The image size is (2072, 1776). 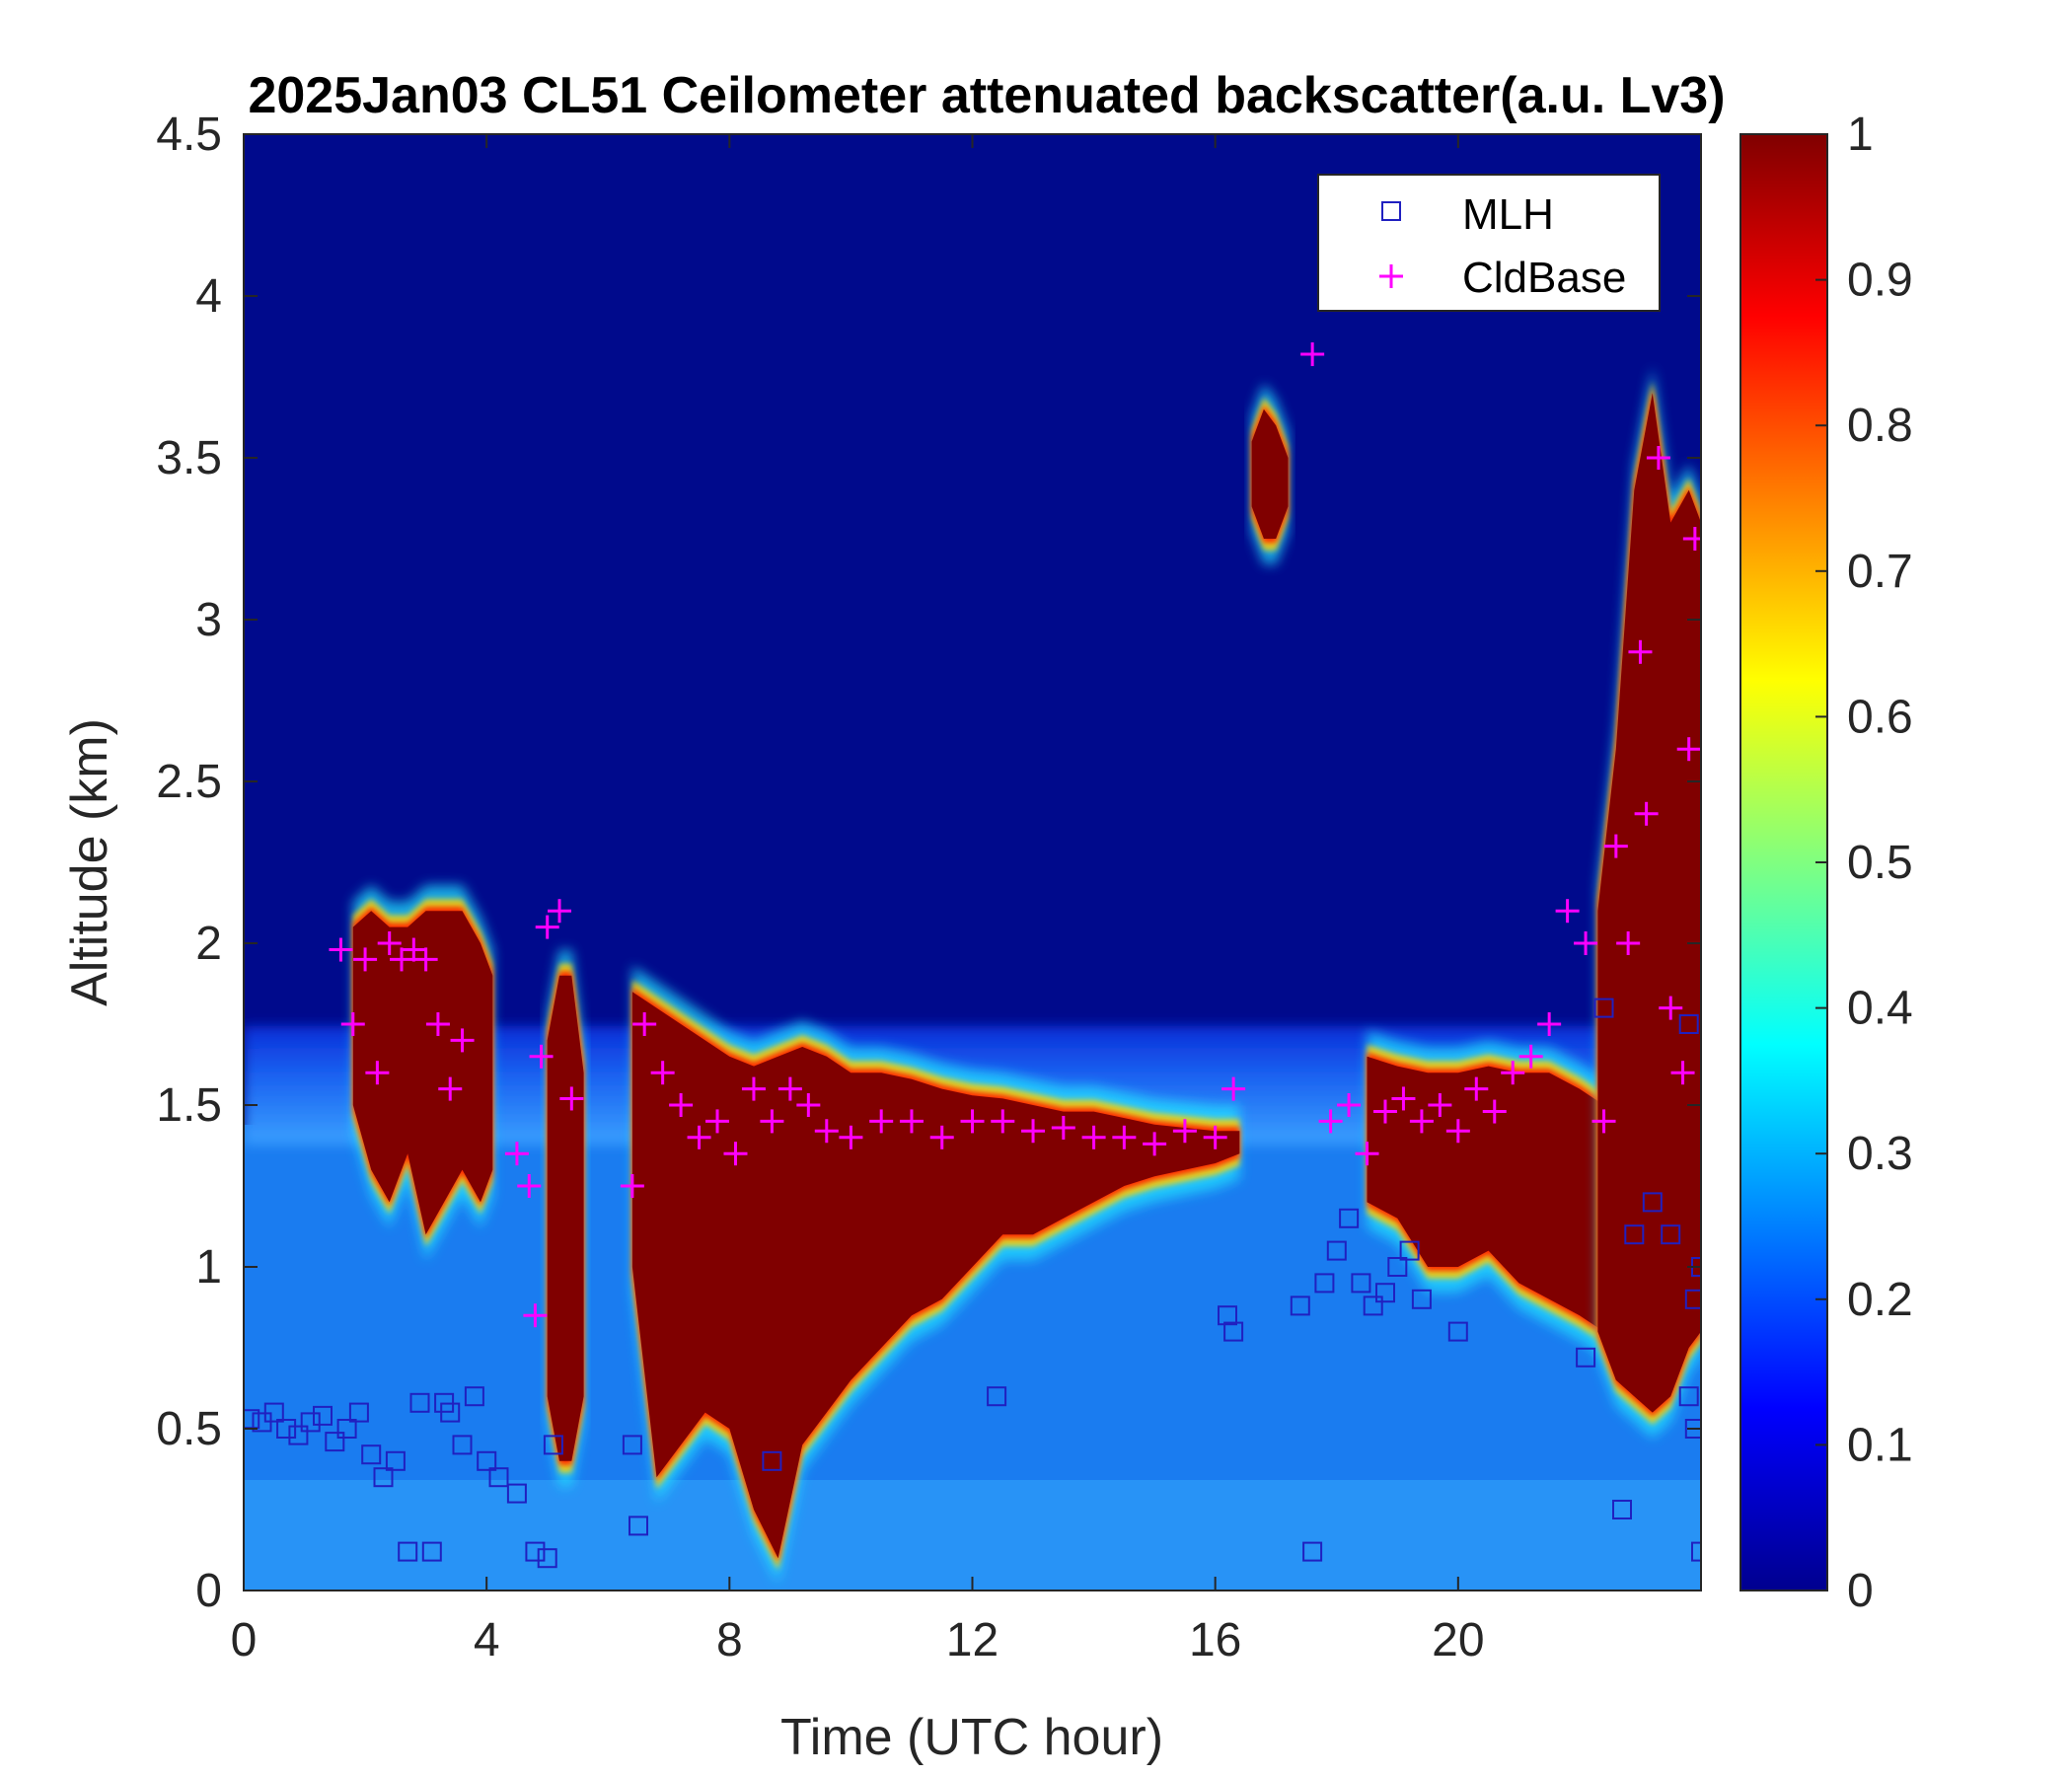 I want to click on legend-mlh-label: MLH, so click(x=1508, y=215).